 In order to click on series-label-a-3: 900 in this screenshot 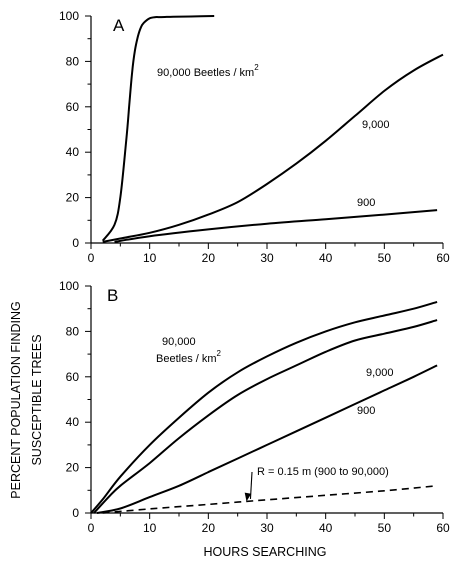, I will do `click(366, 203)`.